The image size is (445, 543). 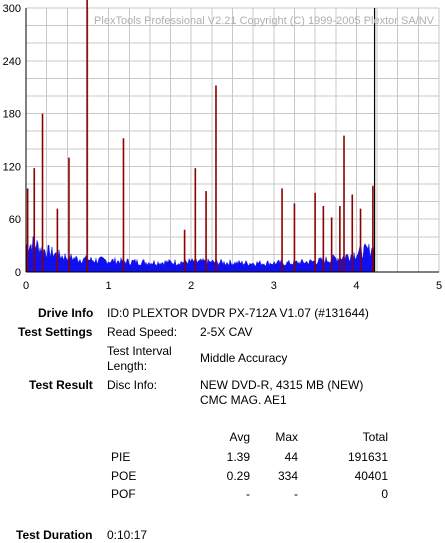 What do you see at coordinates (286, 437) in the screenshot?
I see `stats-header-max: Max` at bounding box center [286, 437].